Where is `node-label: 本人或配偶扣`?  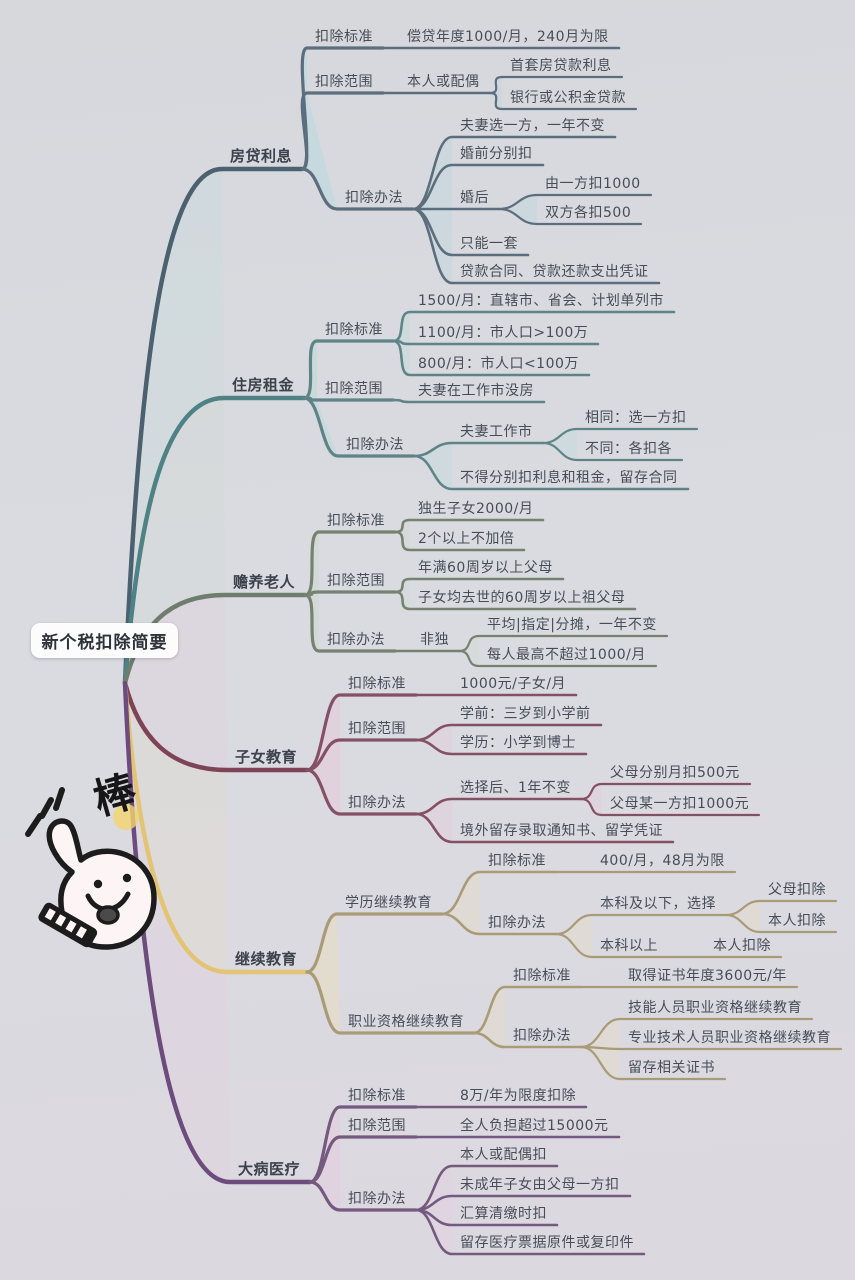 node-label: 本人或配偶扣 is located at coordinates (503, 1155).